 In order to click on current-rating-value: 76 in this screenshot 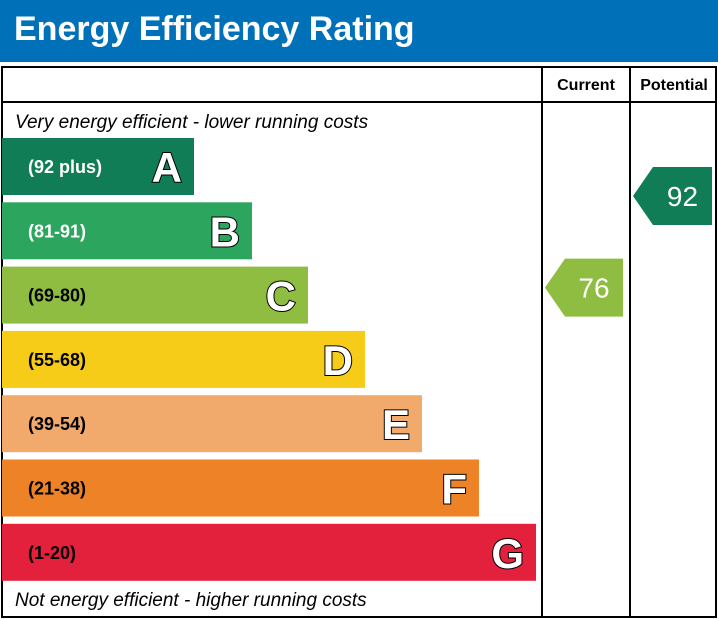, I will do `click(593, 288)`.